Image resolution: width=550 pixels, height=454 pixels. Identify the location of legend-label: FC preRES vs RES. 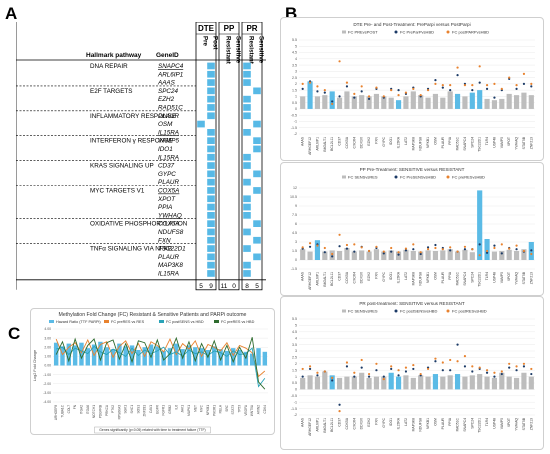
(128, 322).